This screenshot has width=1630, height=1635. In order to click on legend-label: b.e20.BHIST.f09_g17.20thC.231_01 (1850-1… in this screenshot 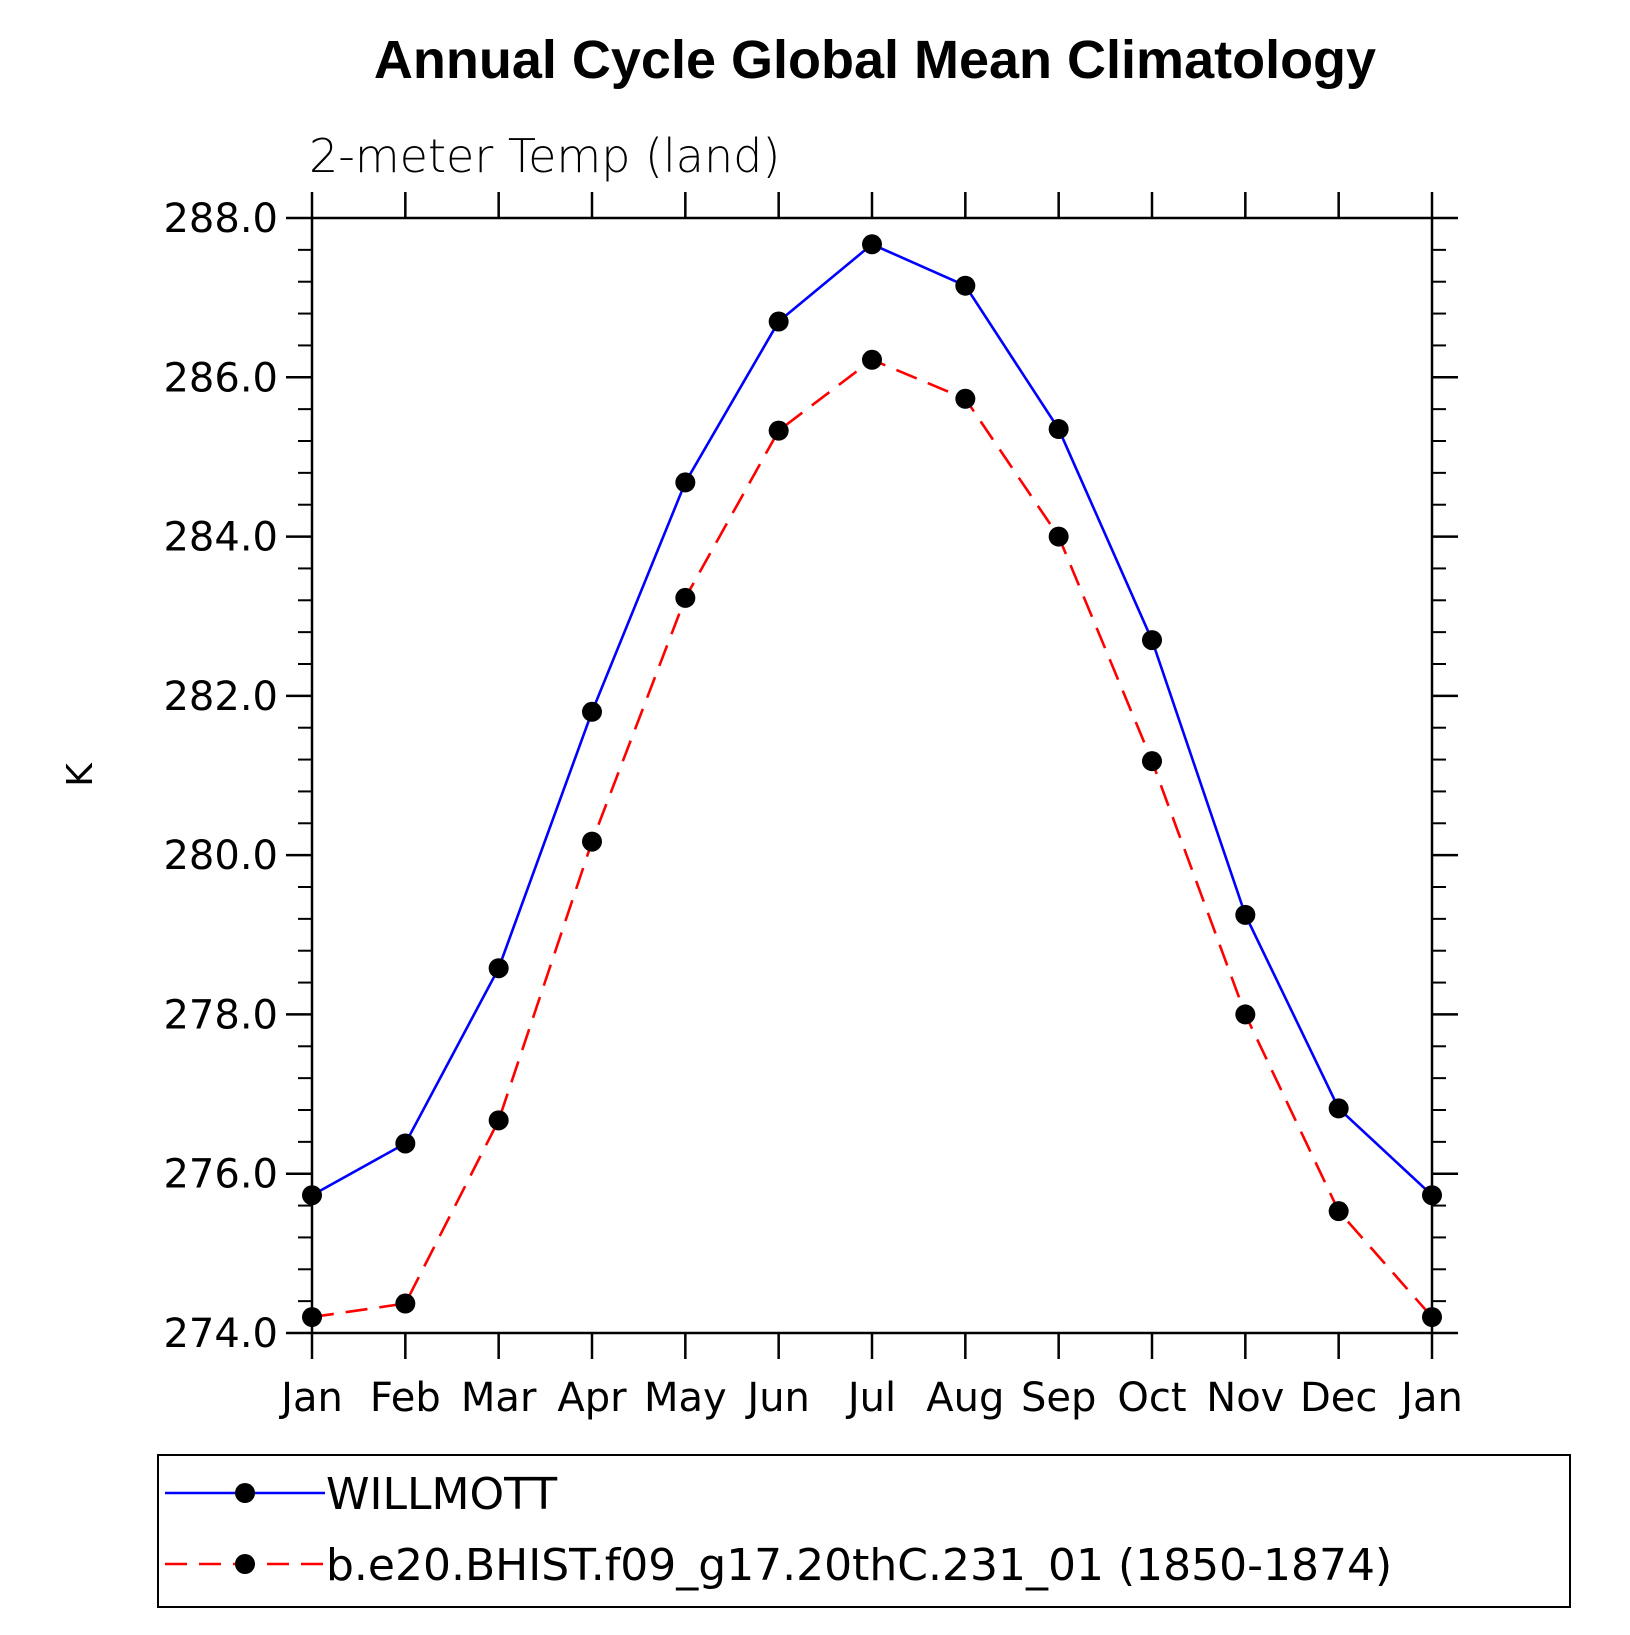, I will do `click(859, 1565)`.